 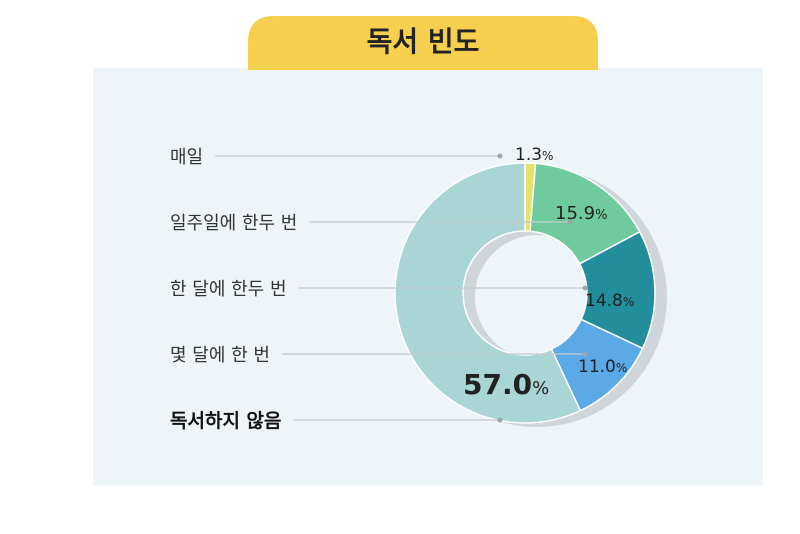 I want to click on category-label-4: 몇 달에 한 번, so click(x=220, y=355).